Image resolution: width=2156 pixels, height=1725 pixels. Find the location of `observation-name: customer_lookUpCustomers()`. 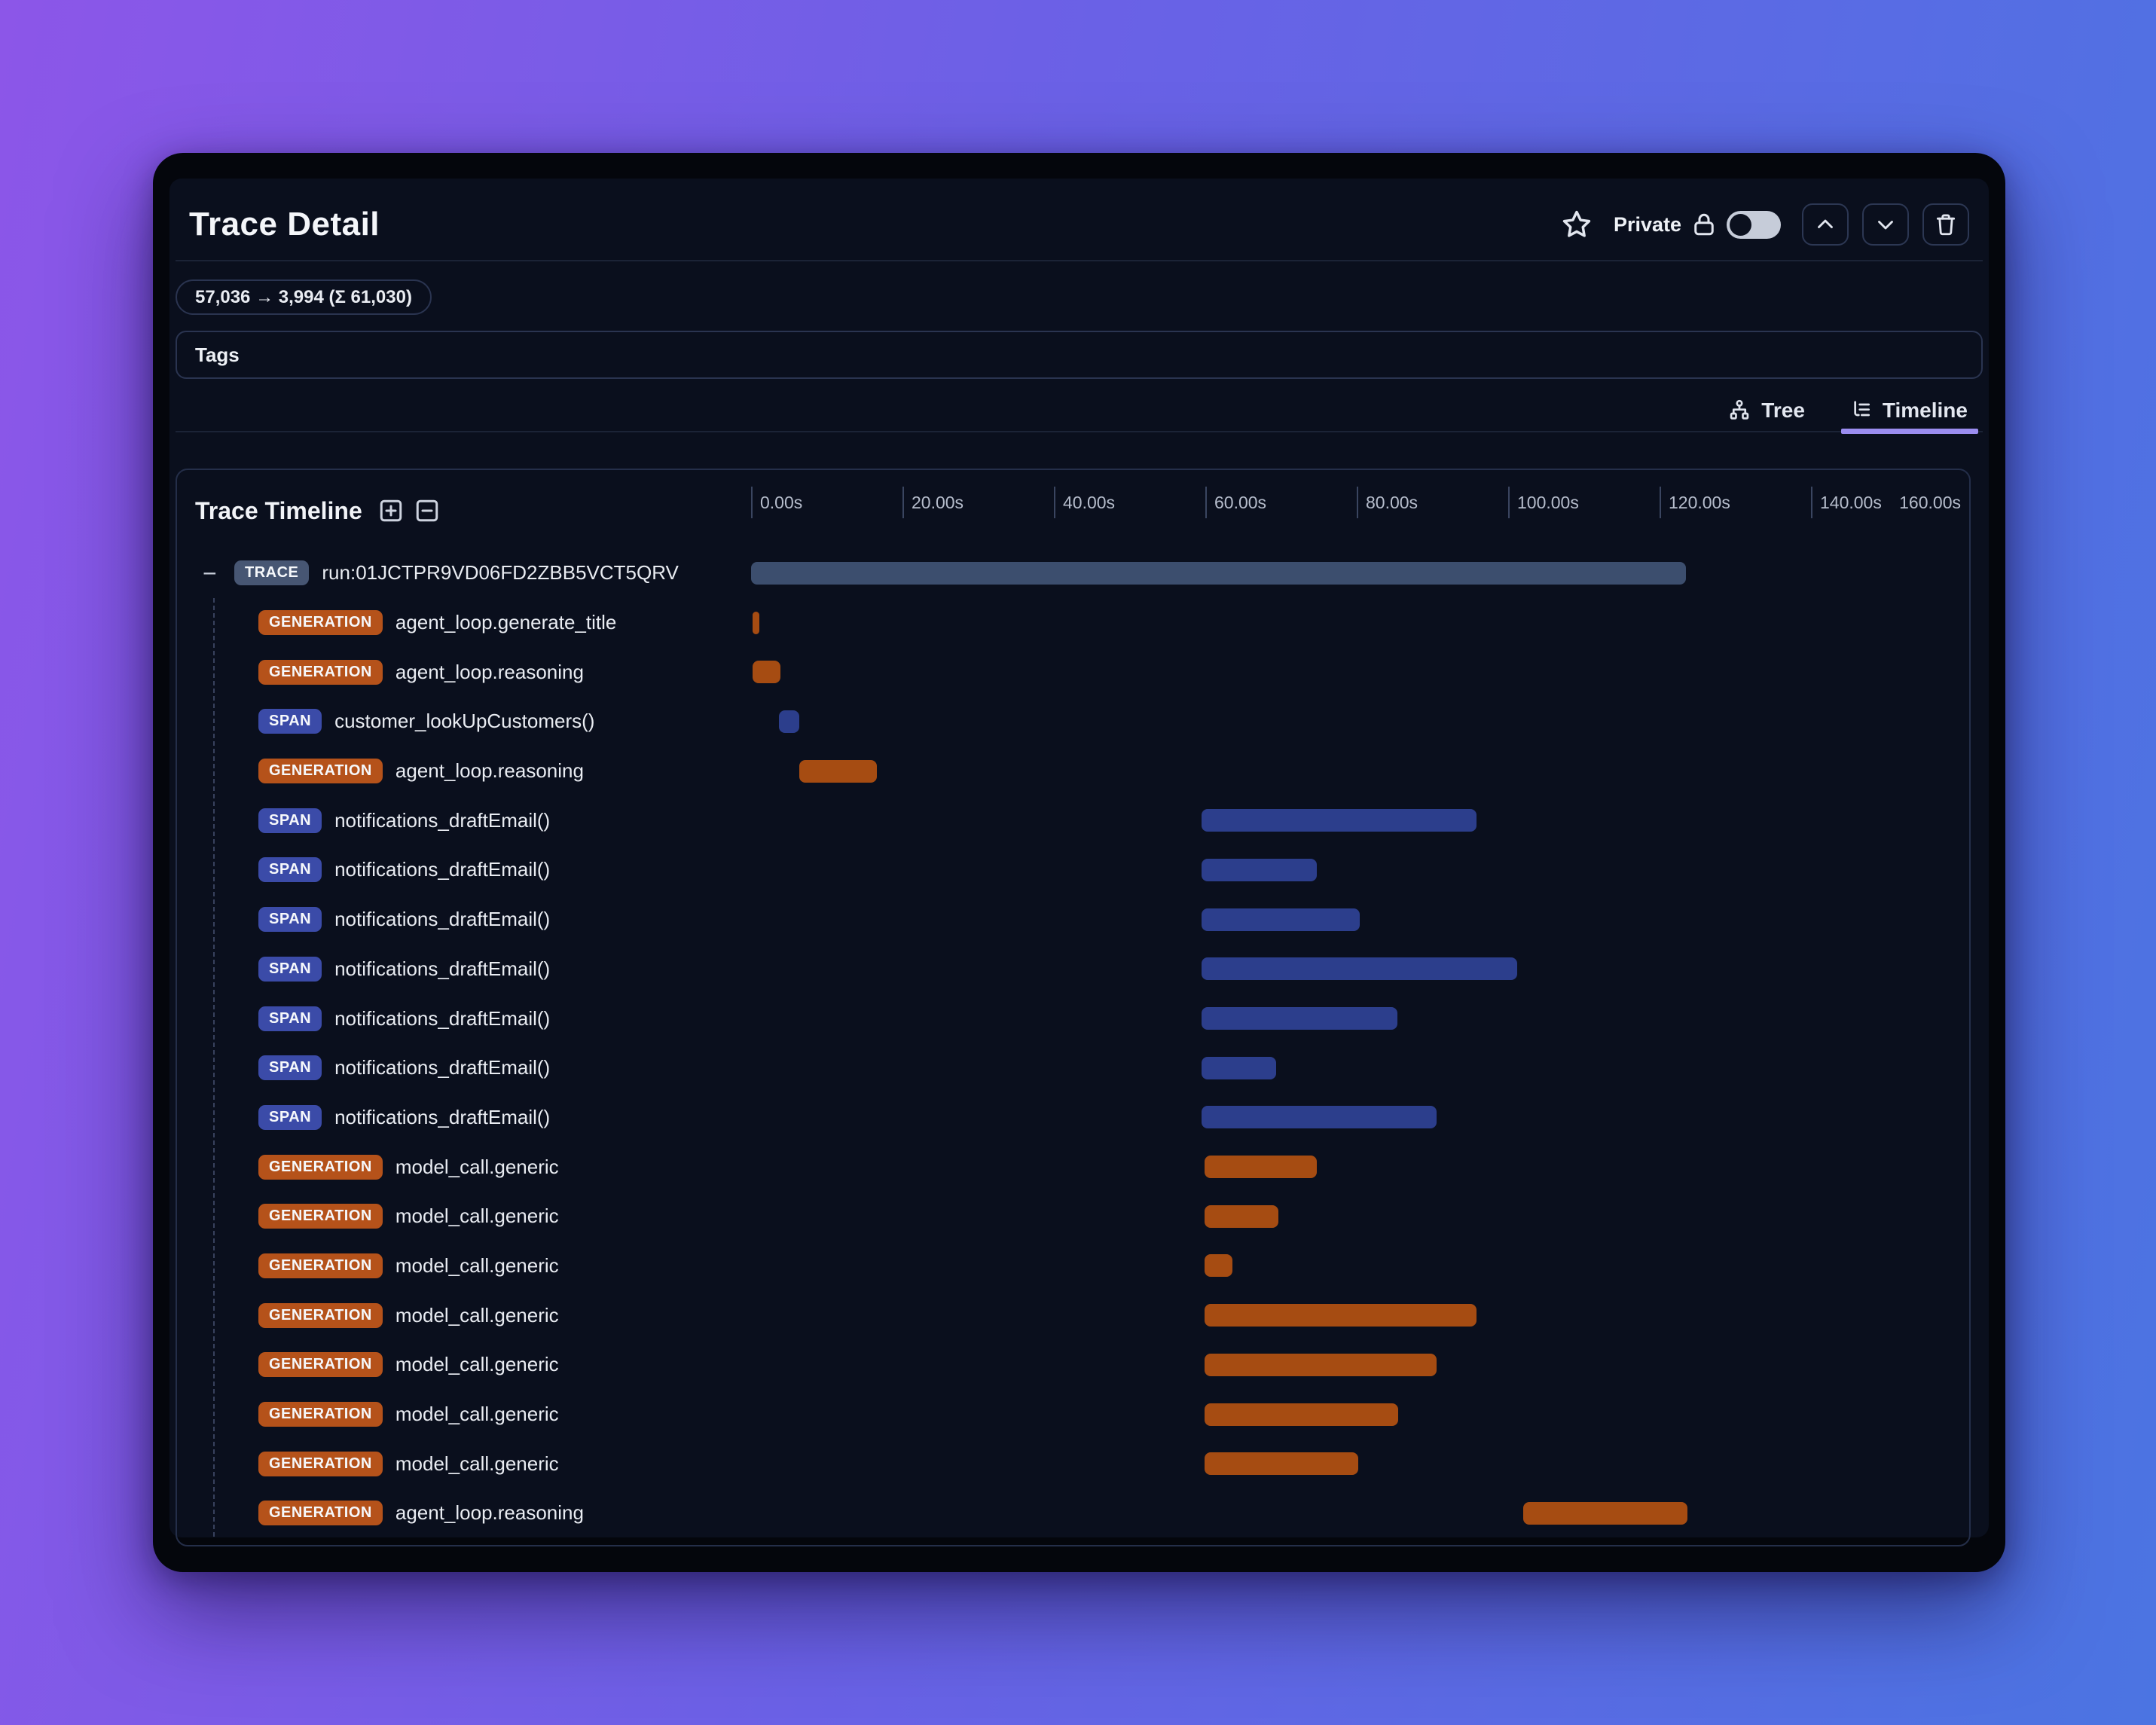

observation-name: customer_lookUpCustomers() is located at coordinates (464, 722).